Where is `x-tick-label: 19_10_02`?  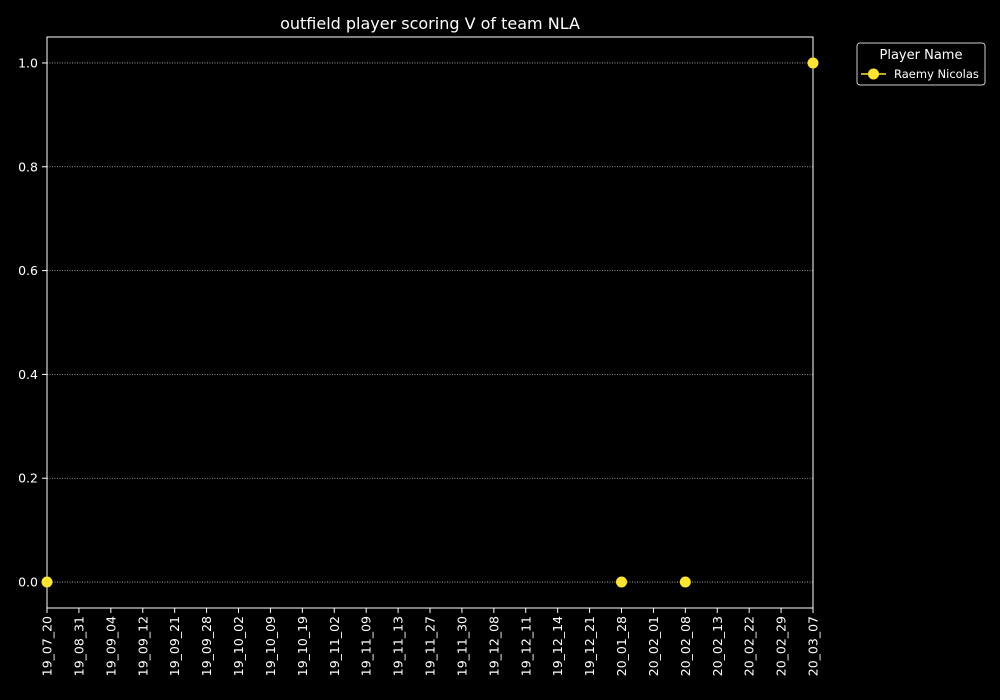 x-tick-label: 19_10_02 is located at coordinates (238, 646).